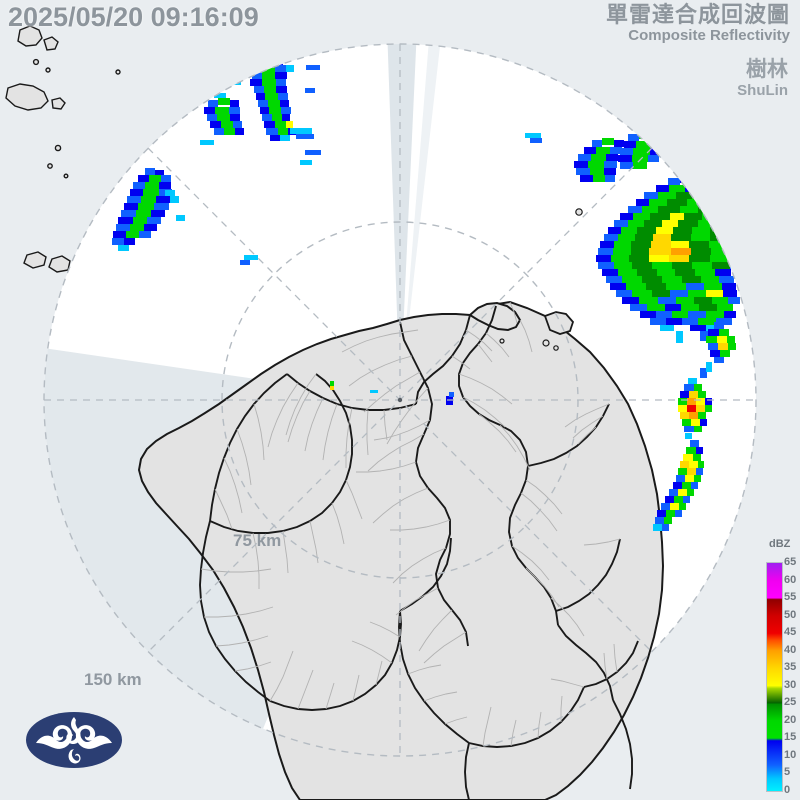 The height and width of the screenshot is (800, 800). What do you see at coordinates (780, 544) in the screenshot?
I see `legend-unit-label: dBZ` at bounding box center [780, 544].